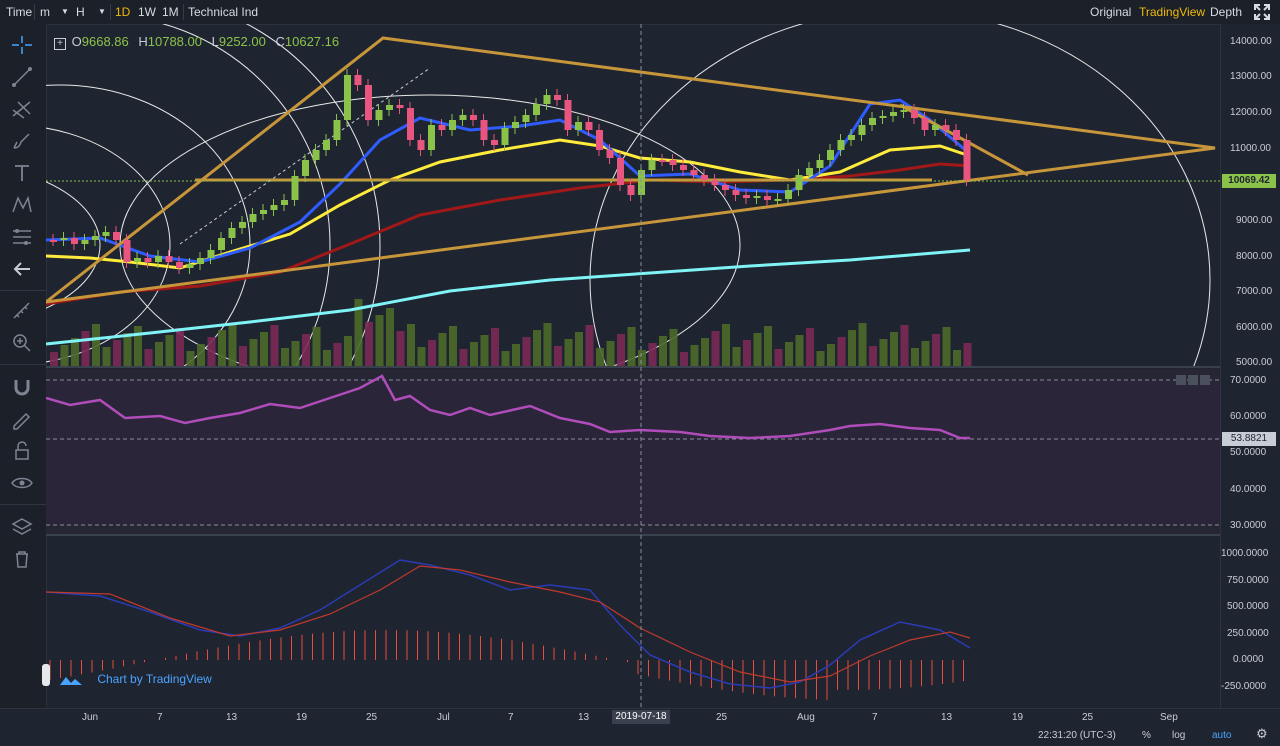  Describe the element at coordinates (1205, 380) in the screenshot. I see `pane-close-icon` at that location.